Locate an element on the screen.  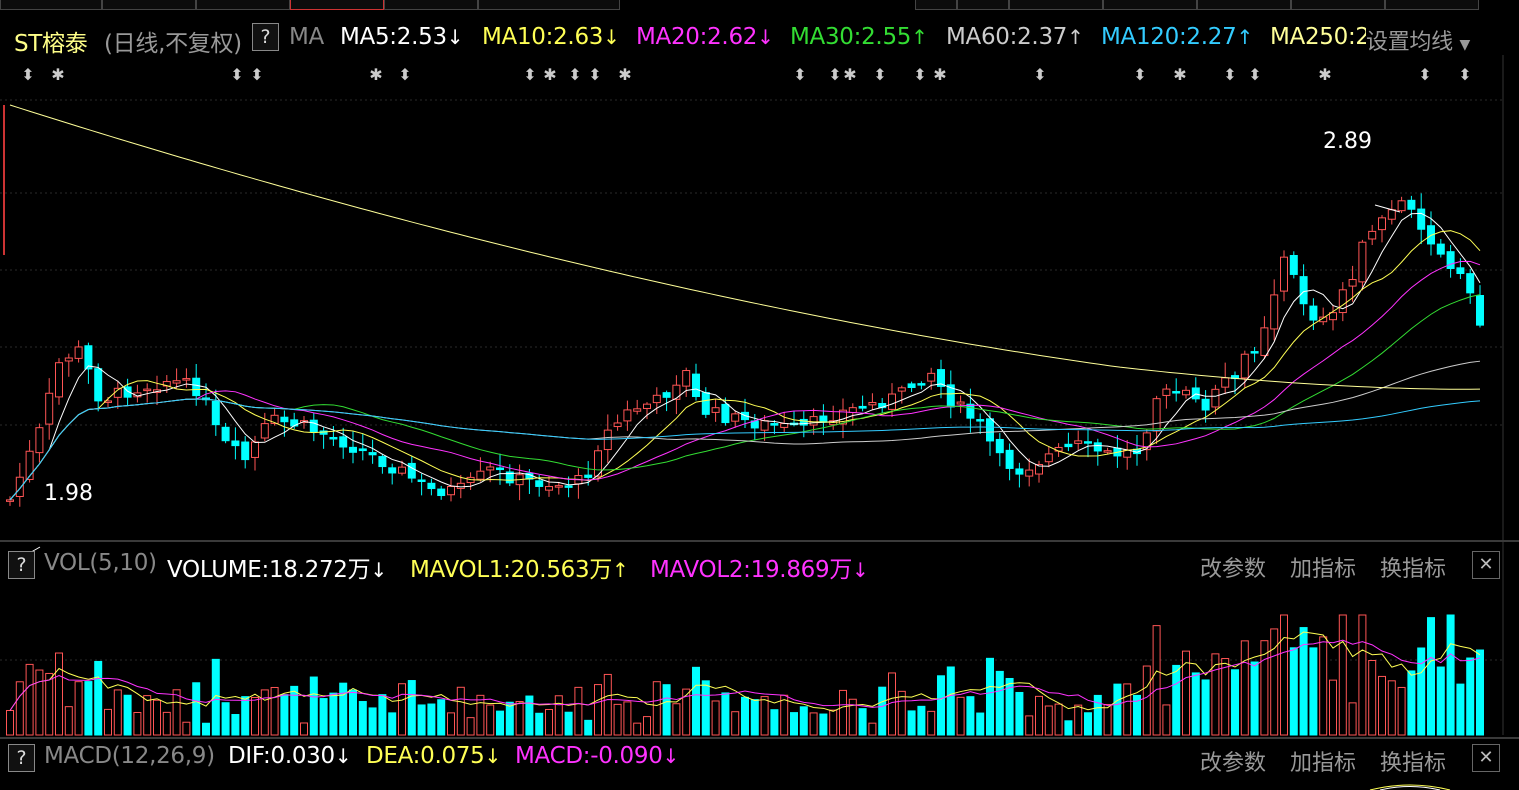
vol-close-icon: ✕ is located at coordinates (1486, 565).